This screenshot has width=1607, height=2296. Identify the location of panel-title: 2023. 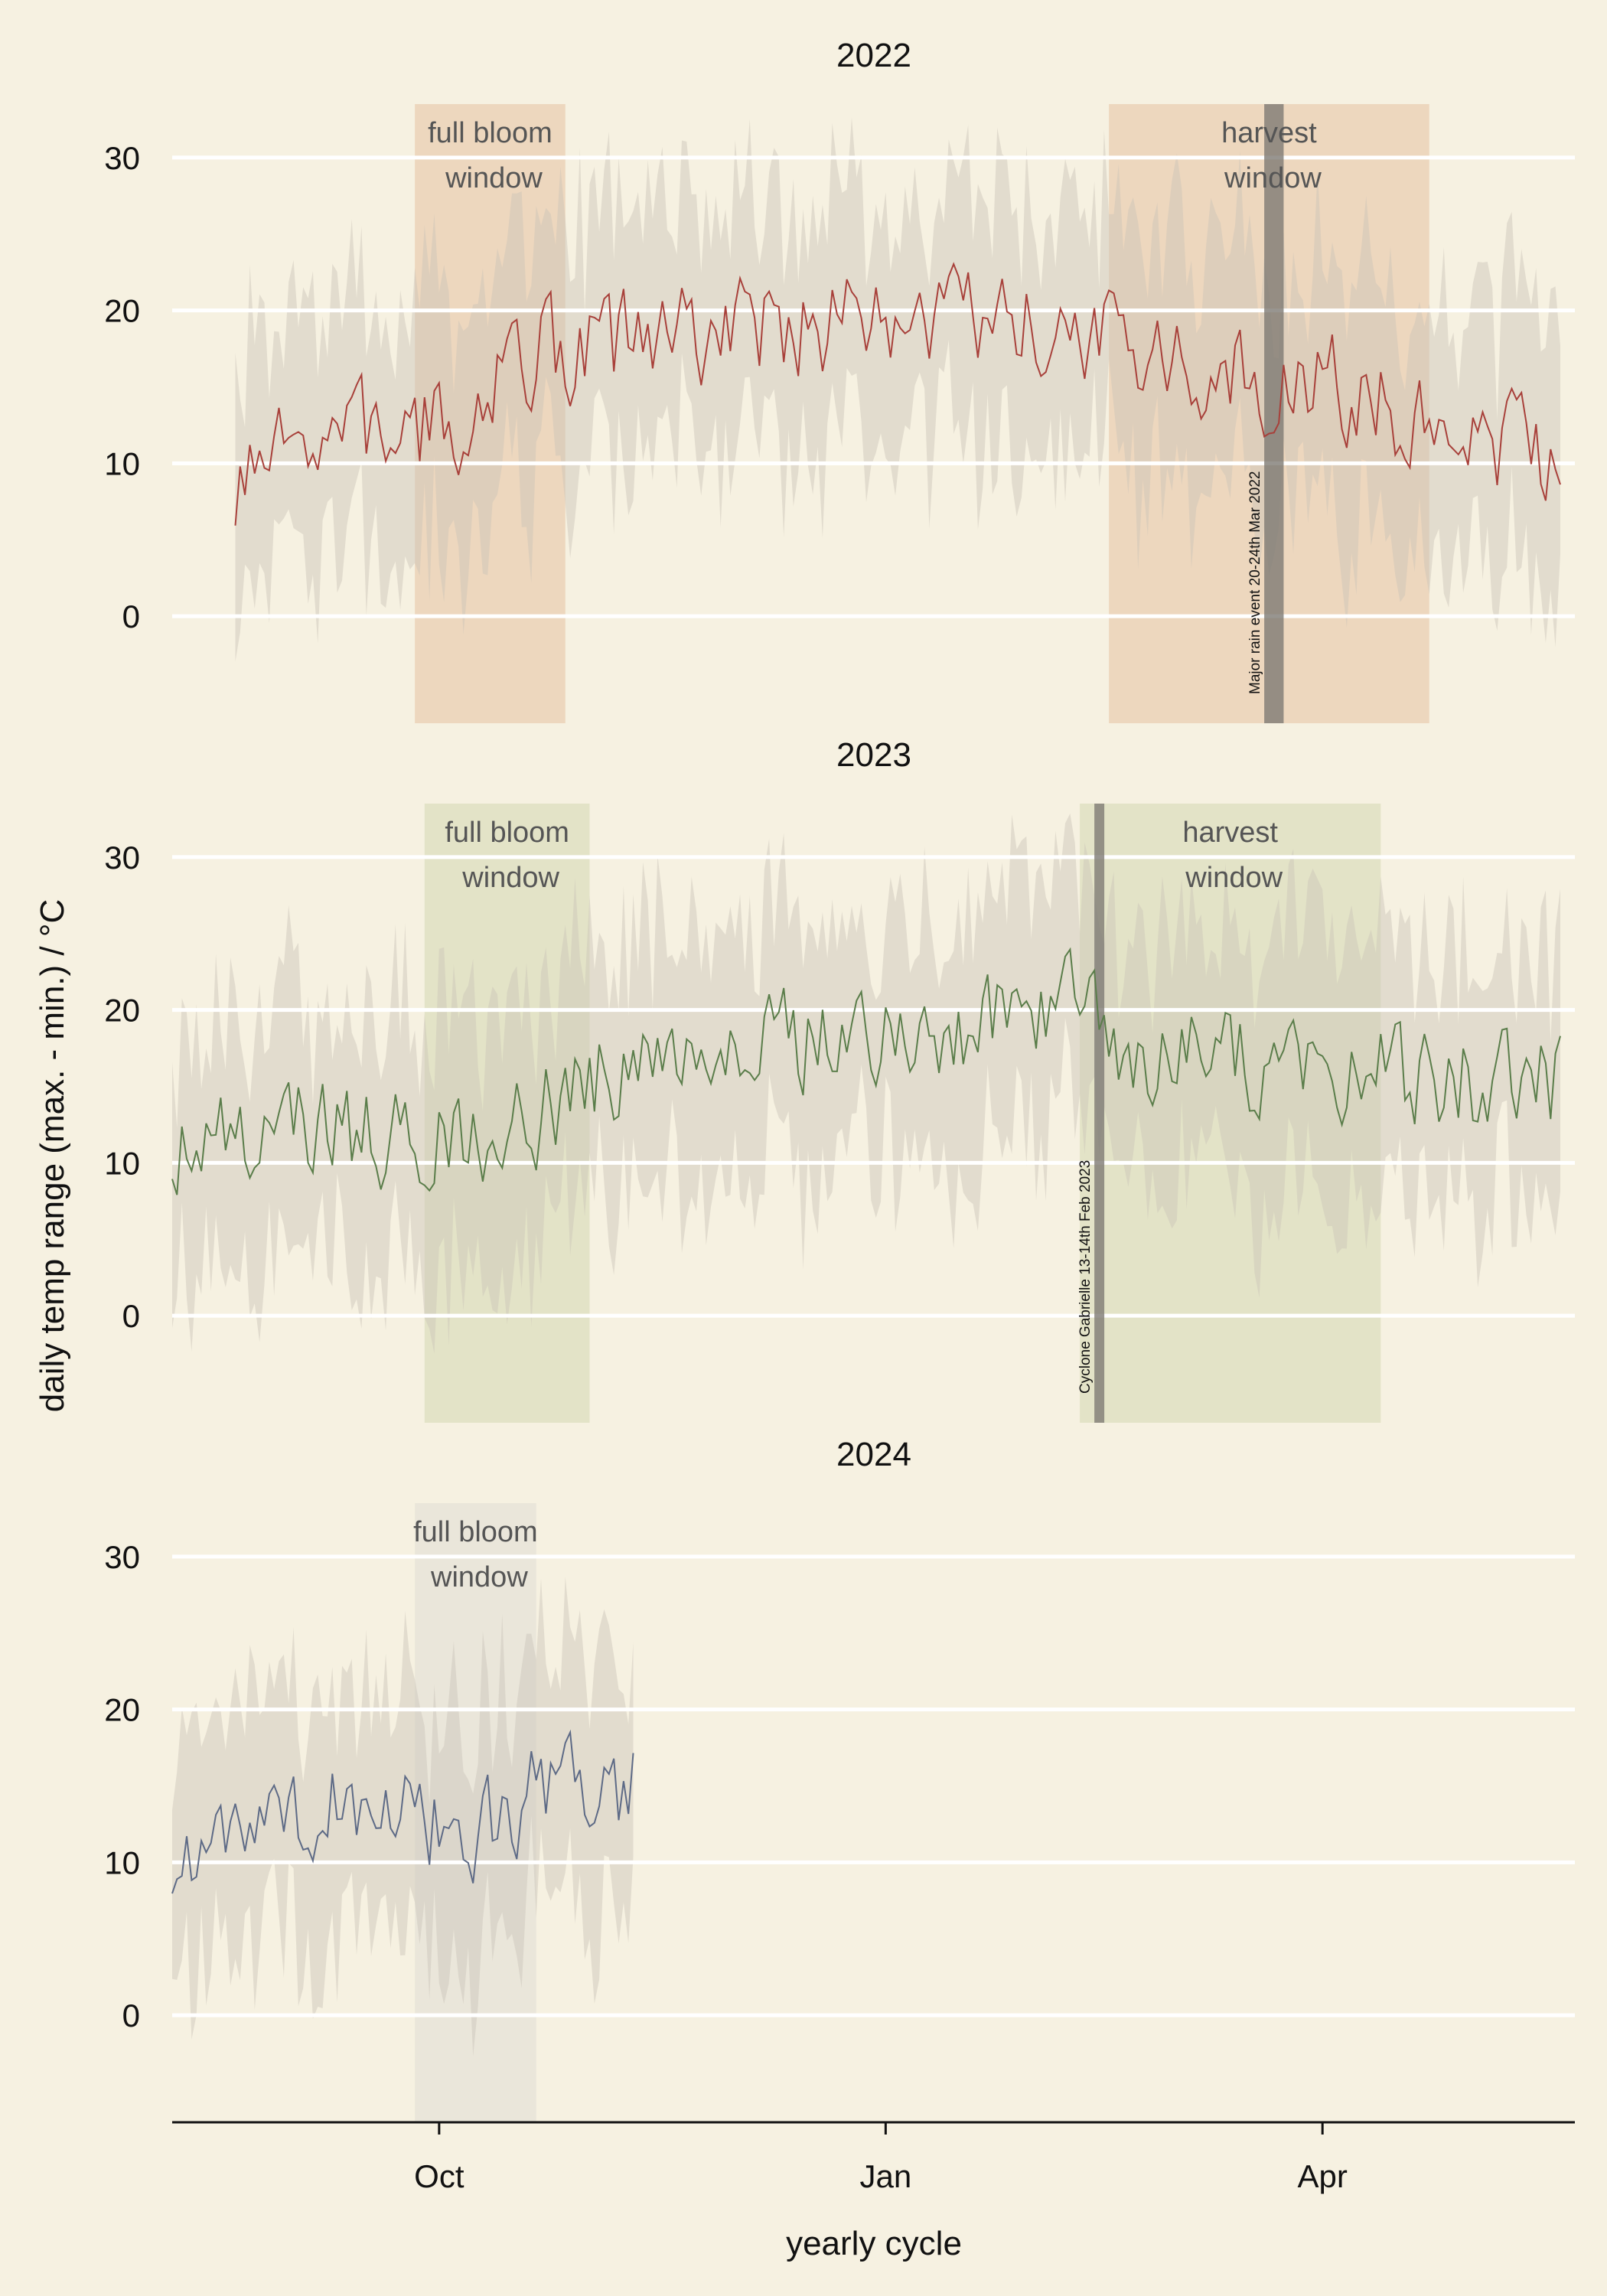
(873, 755).